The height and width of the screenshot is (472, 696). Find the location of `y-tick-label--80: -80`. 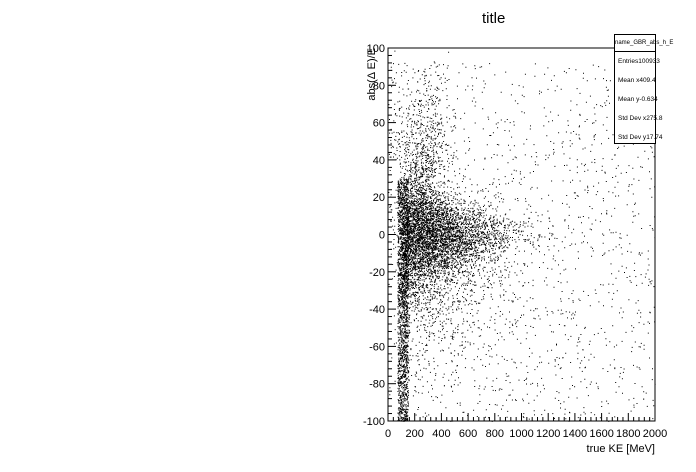

y-tick-label--80: -80 is located at coordinates (377, 385).